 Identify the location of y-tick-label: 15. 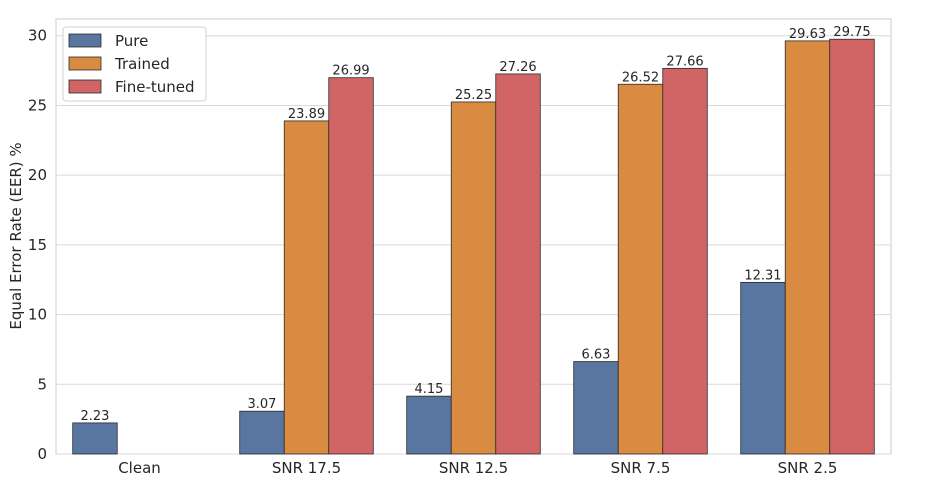
(37, 245).